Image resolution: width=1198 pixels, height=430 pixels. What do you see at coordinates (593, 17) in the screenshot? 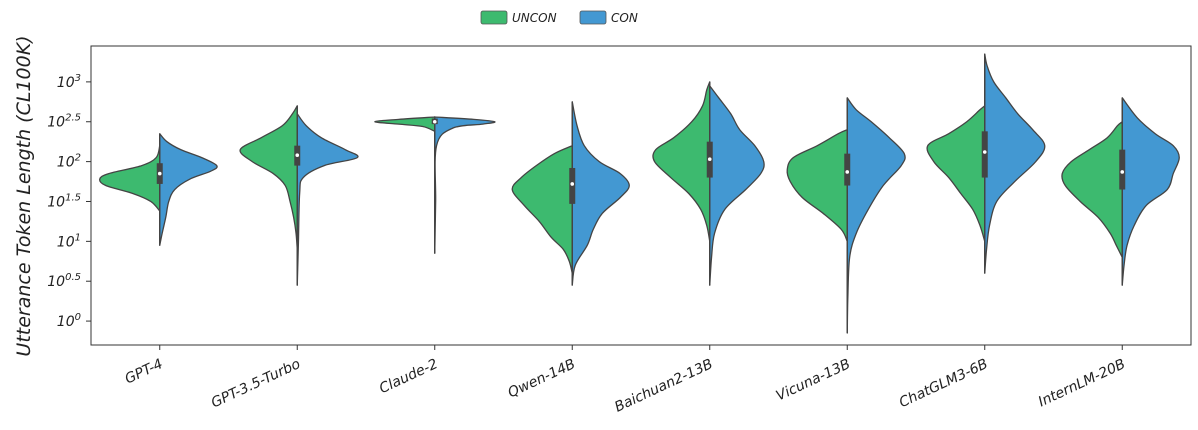
I see `legend-swatch-con` at bounding box center [593, 17].